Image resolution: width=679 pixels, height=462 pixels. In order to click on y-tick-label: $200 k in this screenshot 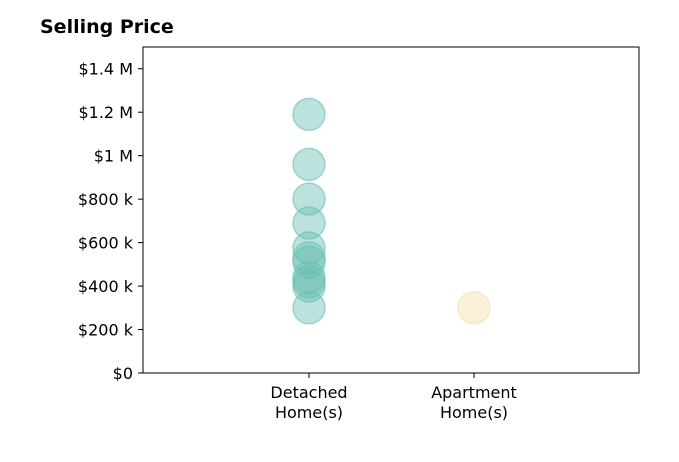, I will do `click(106, 330)`.